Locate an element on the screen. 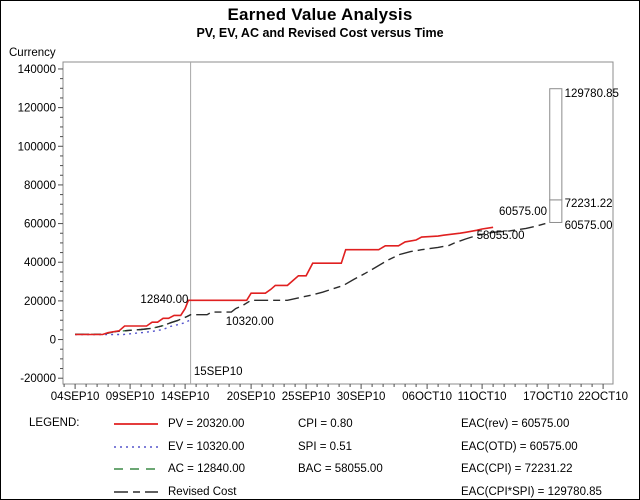  ac-line is located at coordinates (133, 324).